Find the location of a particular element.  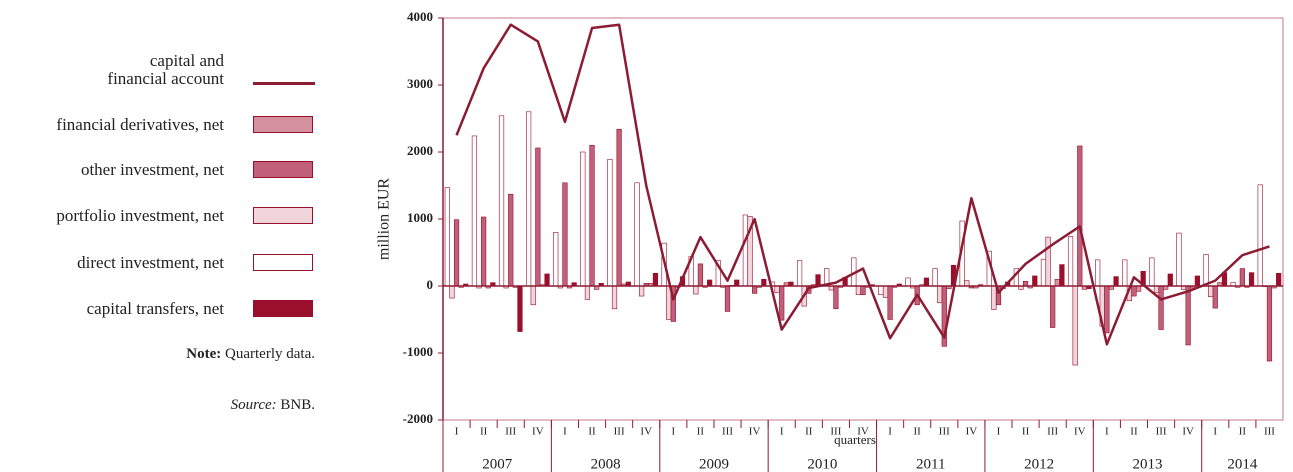

year-label: 2012 is located at coordinates (1039, 464).